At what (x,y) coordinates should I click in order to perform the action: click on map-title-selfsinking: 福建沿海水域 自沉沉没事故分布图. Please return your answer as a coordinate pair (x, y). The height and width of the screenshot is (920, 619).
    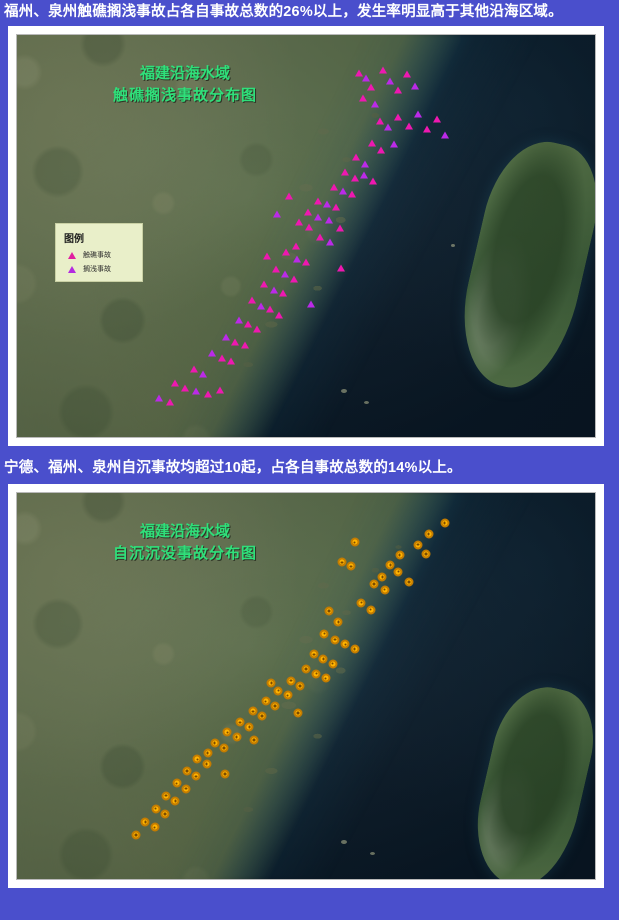
    Looking at the image, I should click on (185, 543).